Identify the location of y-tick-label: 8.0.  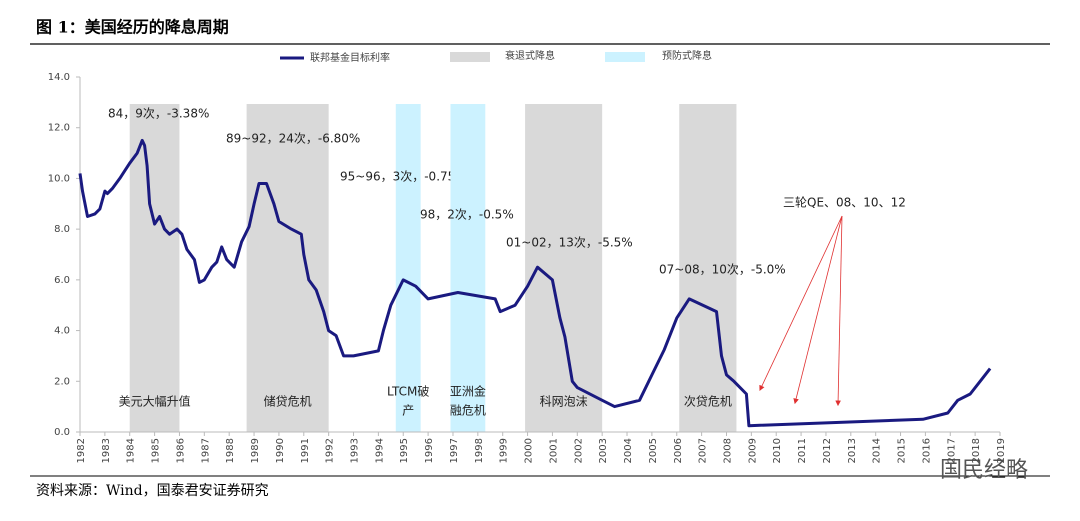
(62, 229).